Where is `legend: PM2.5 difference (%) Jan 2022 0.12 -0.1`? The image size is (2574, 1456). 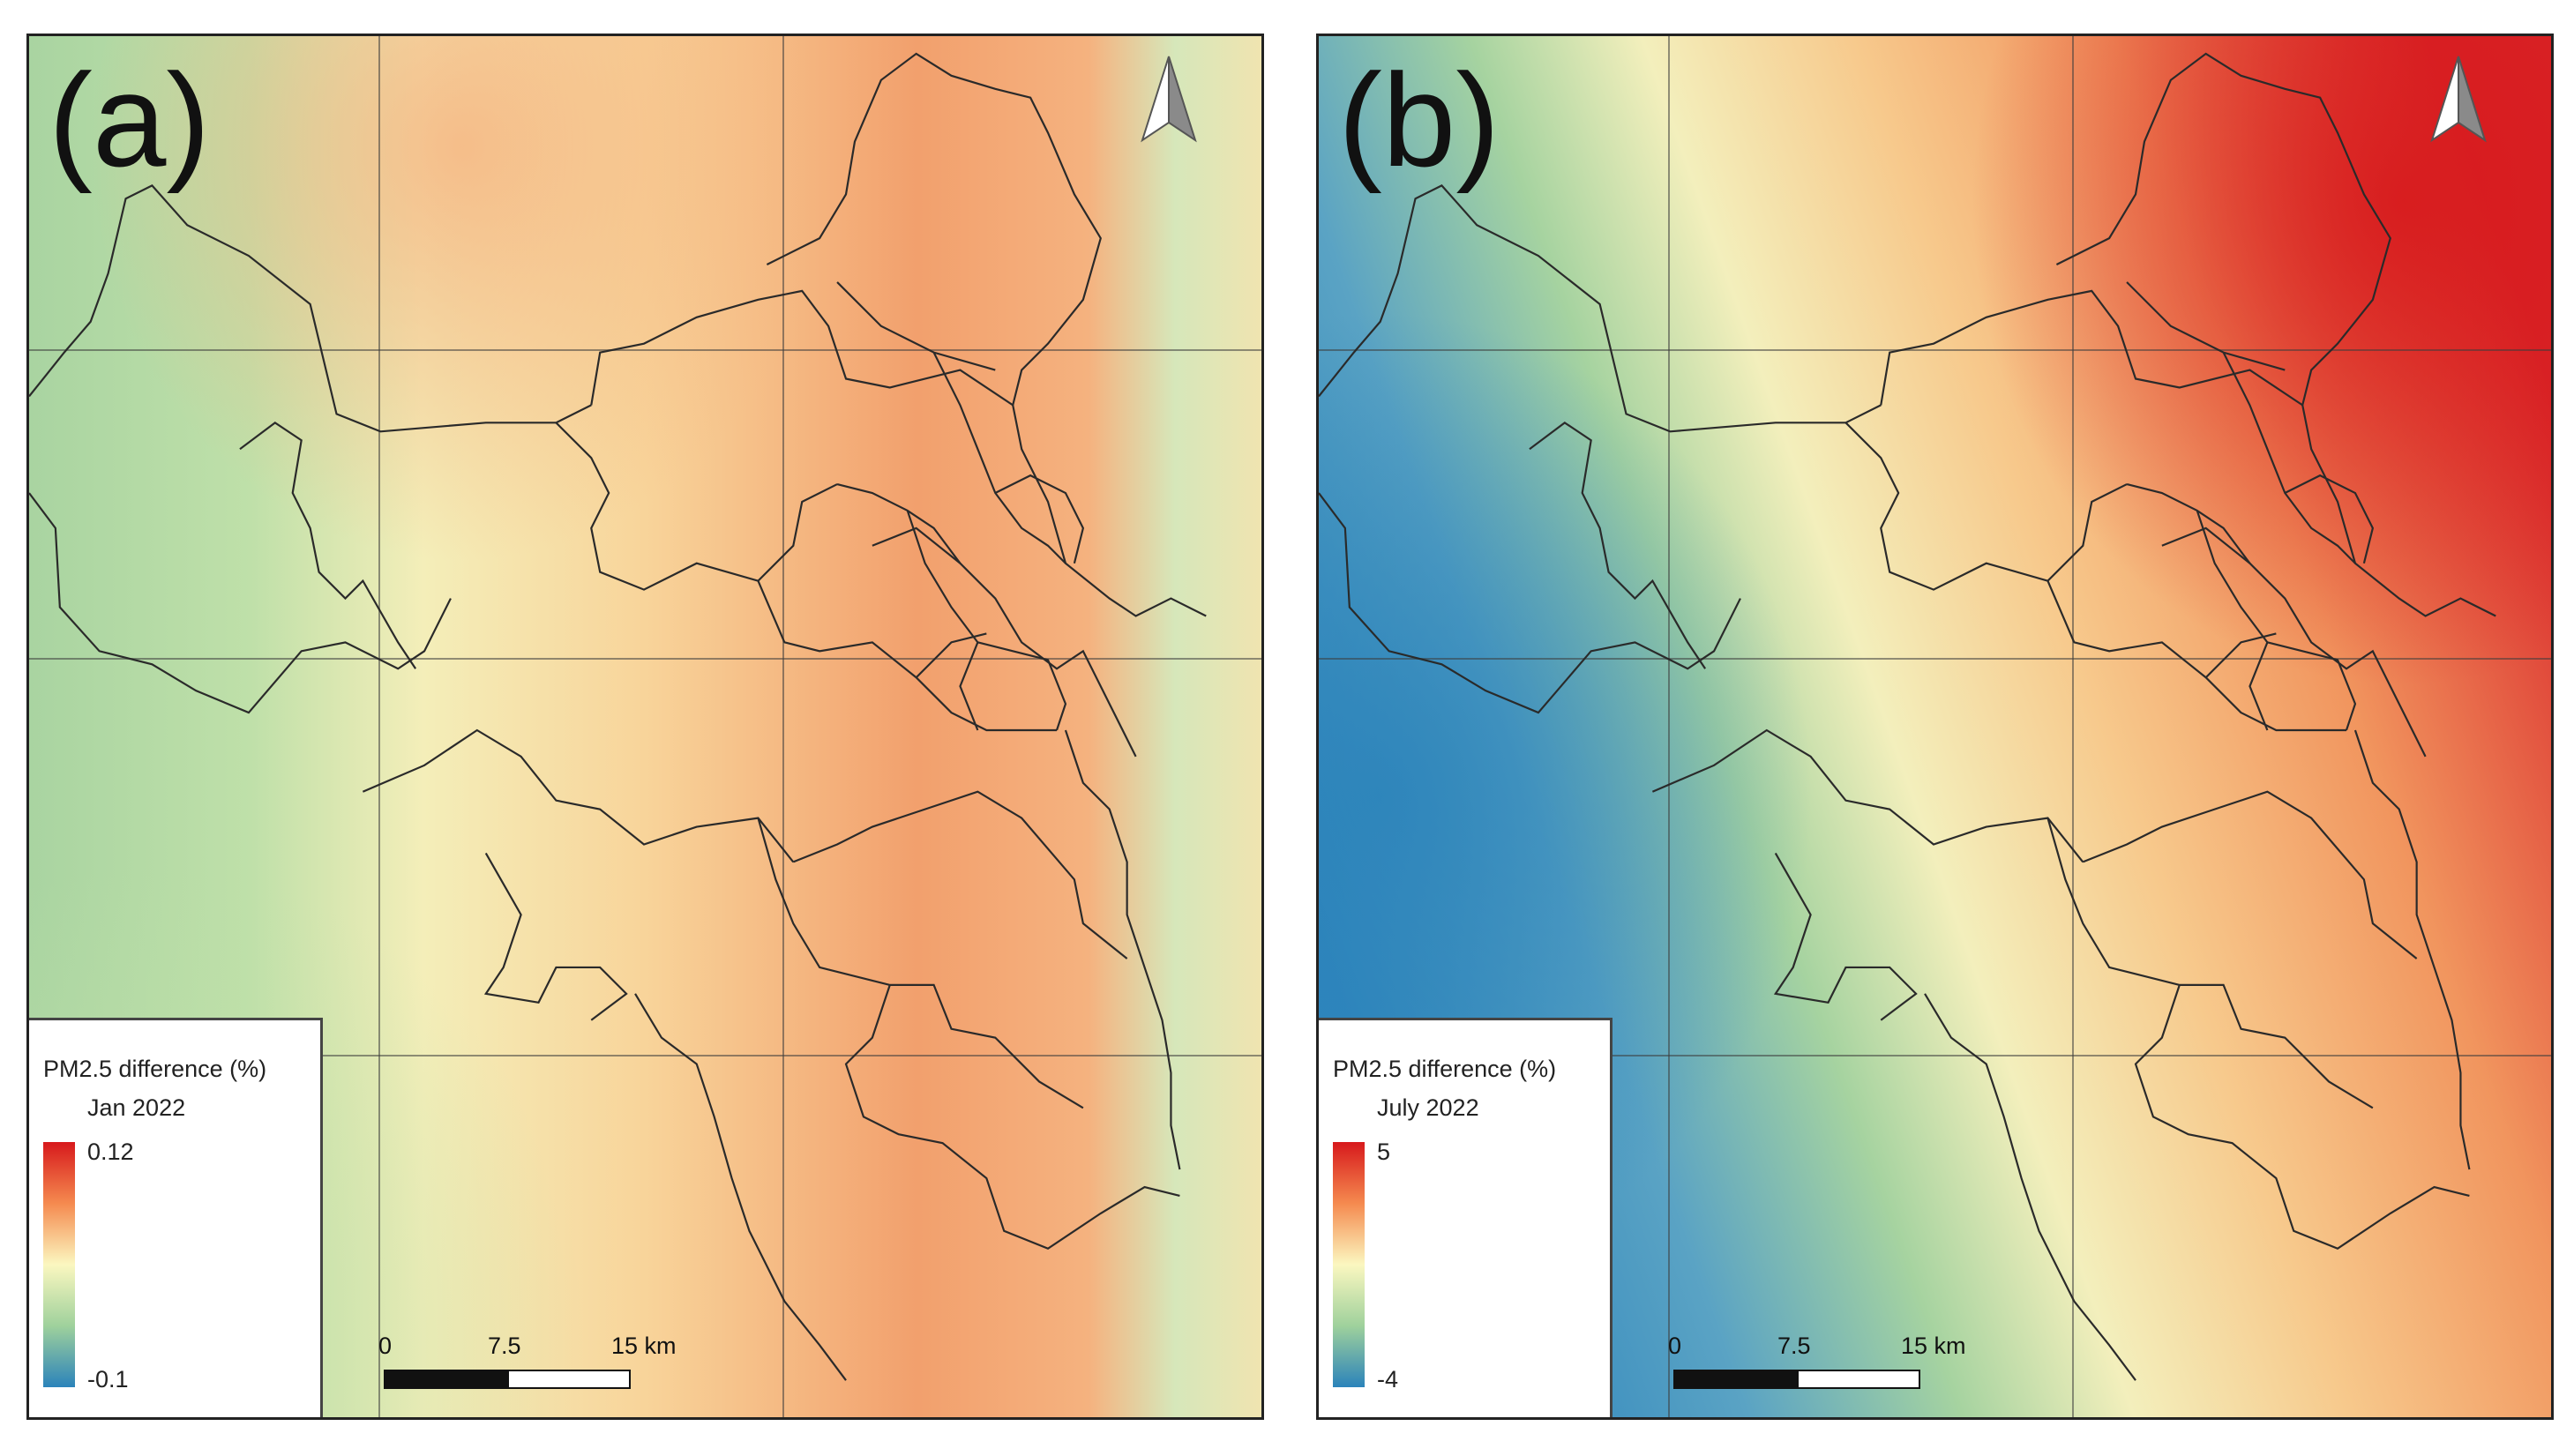 legend: PM2.5 difference (%) Jan 2022 0.12 -0.1 is located at coordinates (176, 1217).